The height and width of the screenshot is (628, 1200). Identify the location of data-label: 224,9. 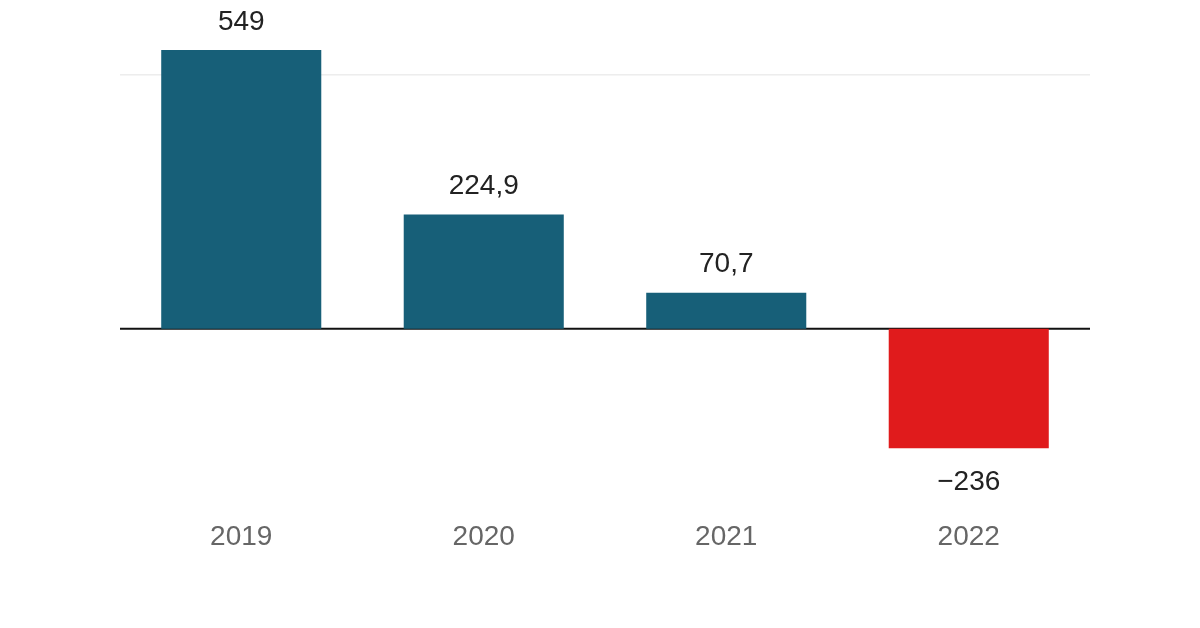
(483, 185).